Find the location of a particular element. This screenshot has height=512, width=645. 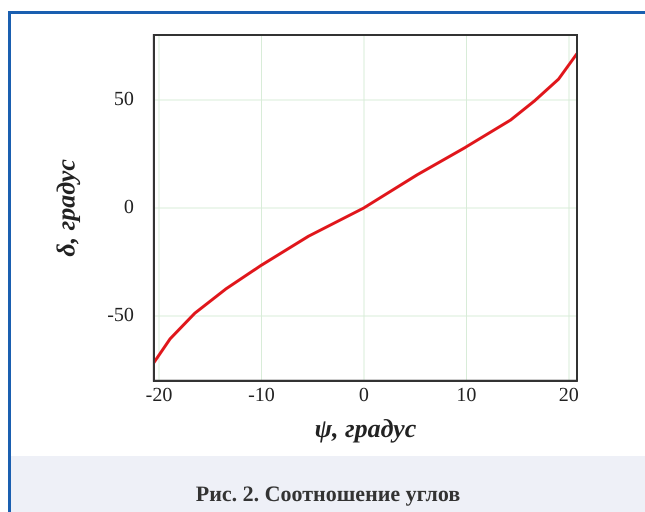

x-tick-label: 10 is located at coordinates (466, 395).